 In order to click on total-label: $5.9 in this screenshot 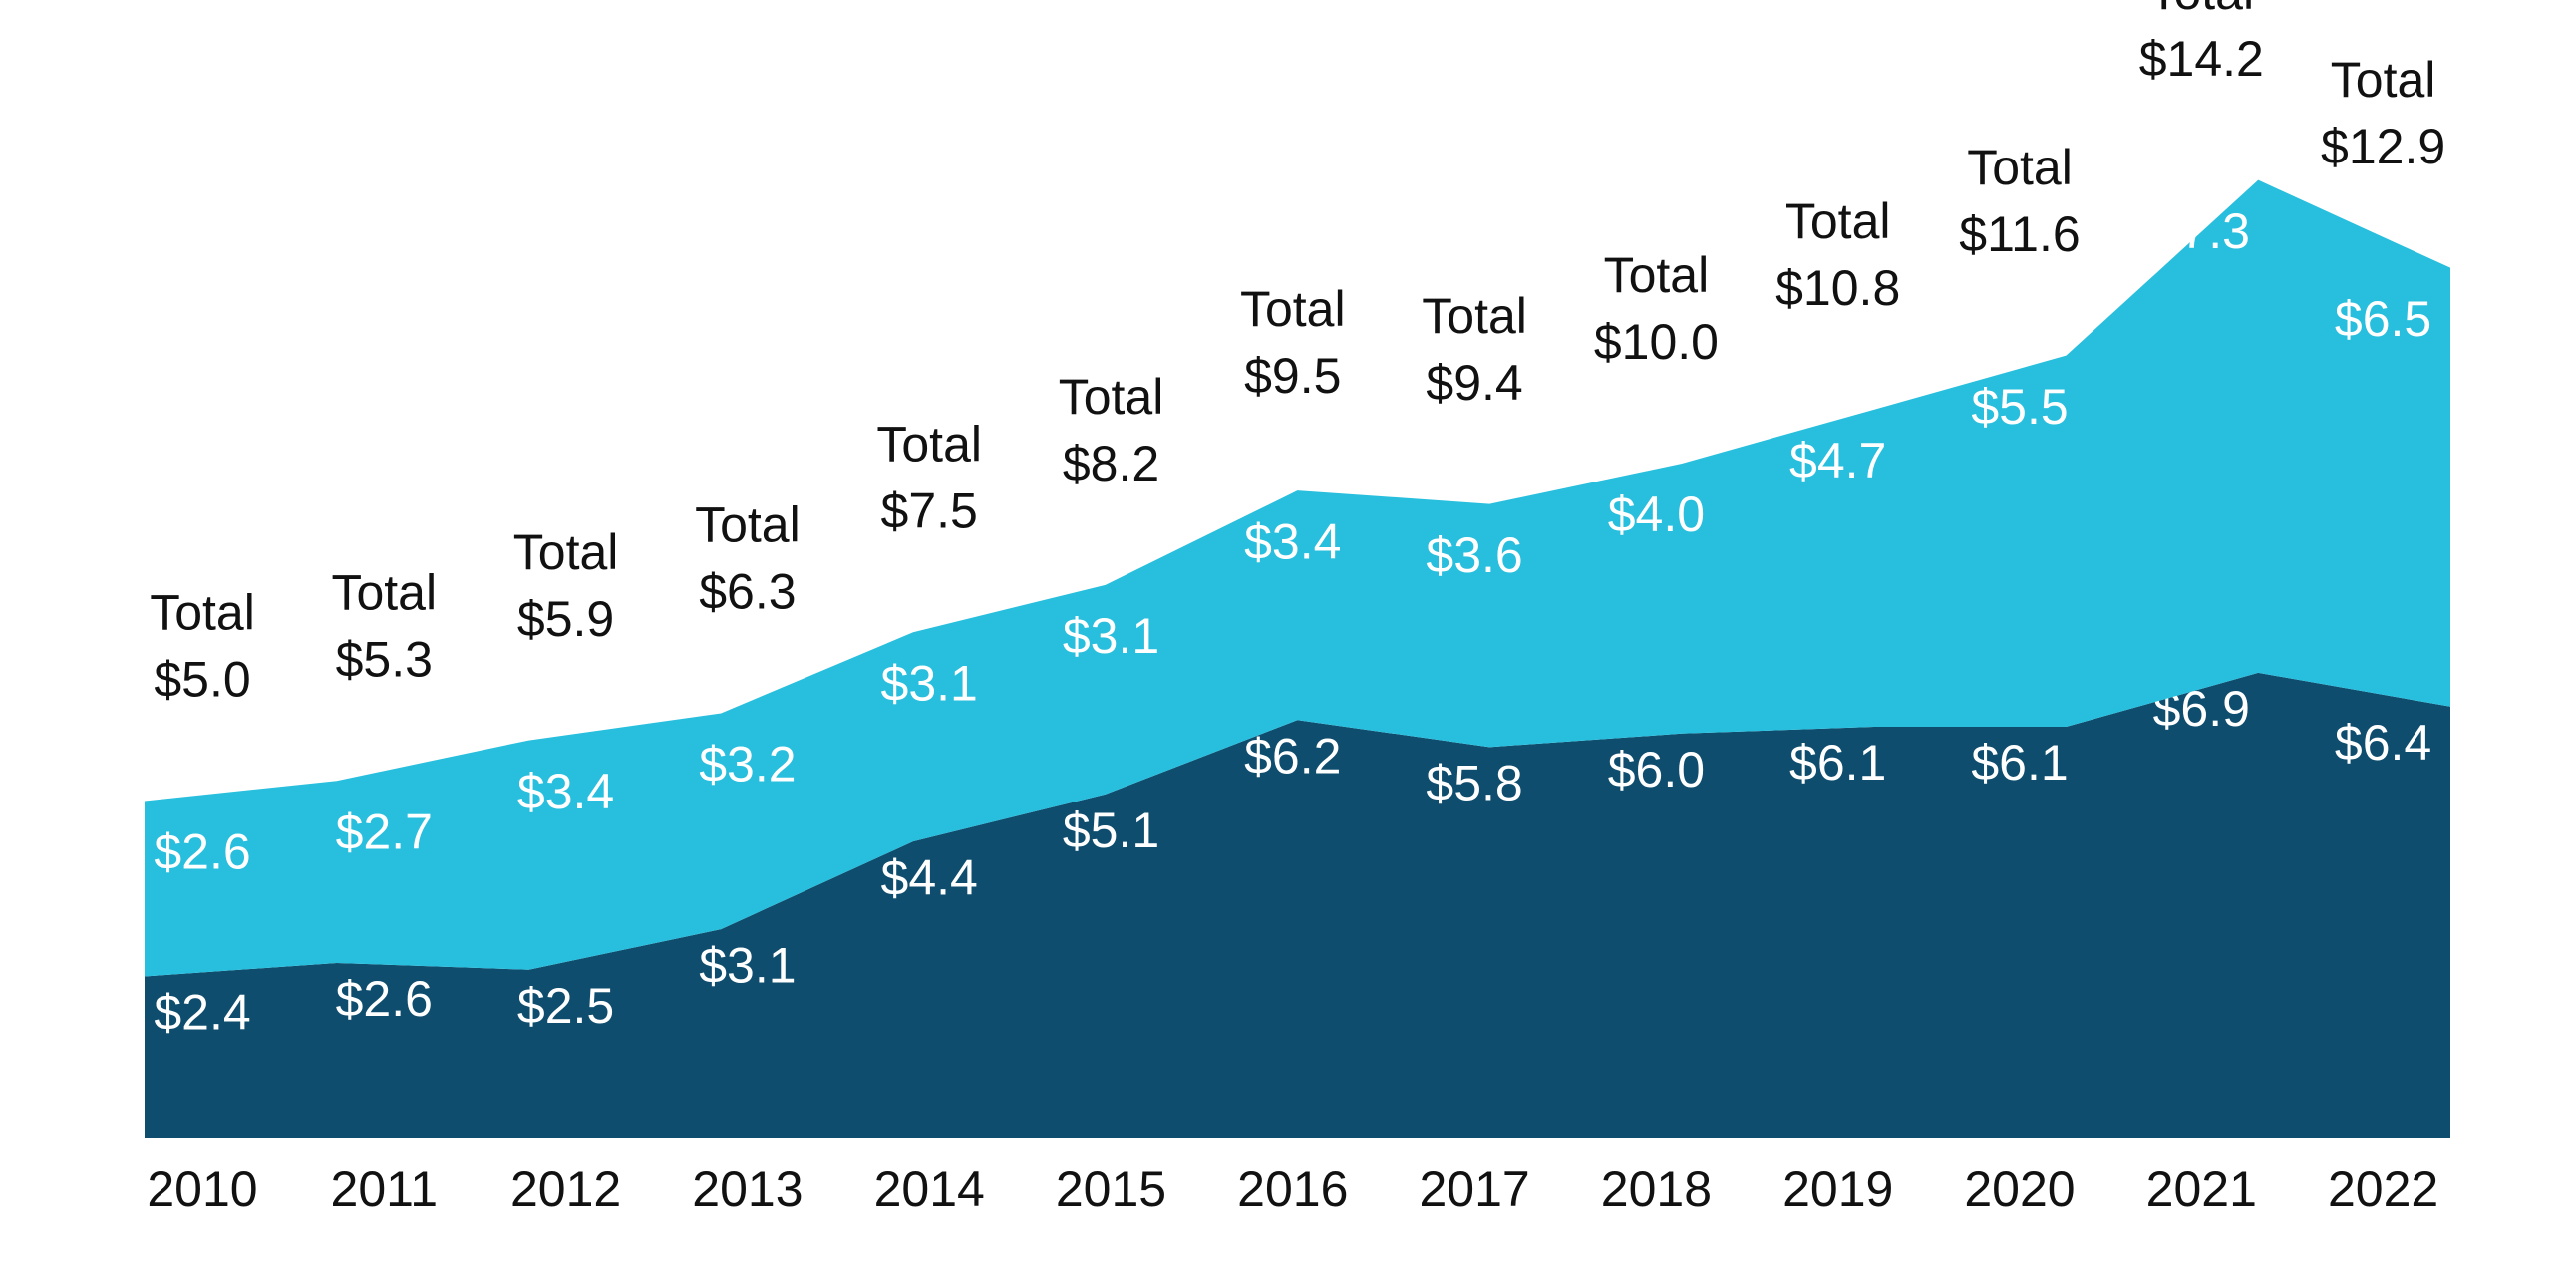, I will do `click(565, 619)`.